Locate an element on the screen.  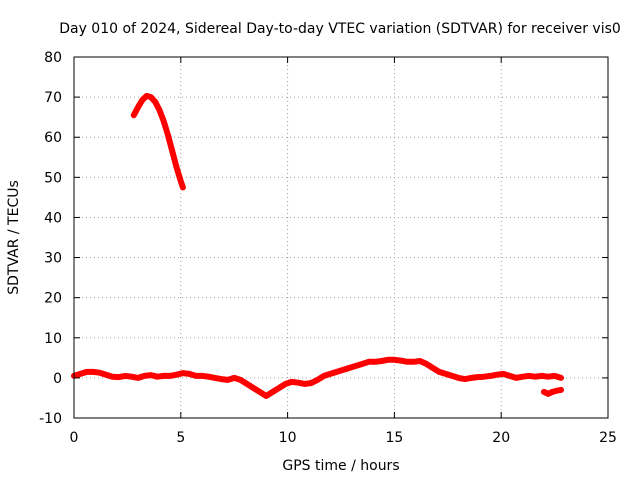
y-tick-label: 30 is located at coordinates (53, 259).